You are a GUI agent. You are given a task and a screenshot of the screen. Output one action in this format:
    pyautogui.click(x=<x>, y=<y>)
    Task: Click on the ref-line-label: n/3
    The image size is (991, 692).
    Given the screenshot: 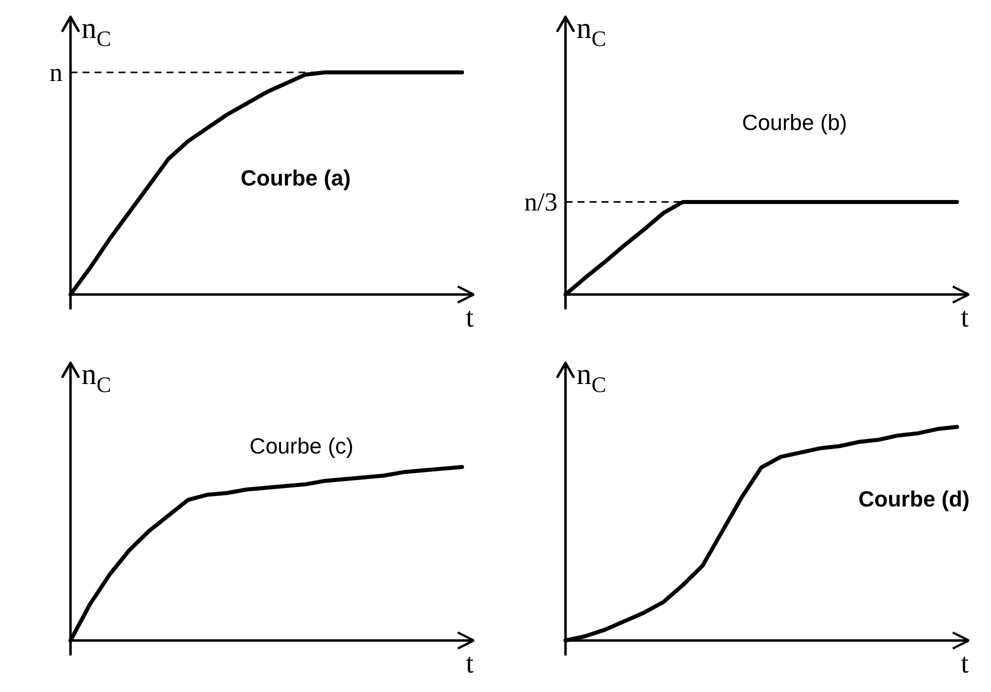 What is the action you would take?
    pyautogui.click(x=541, y=201)
    